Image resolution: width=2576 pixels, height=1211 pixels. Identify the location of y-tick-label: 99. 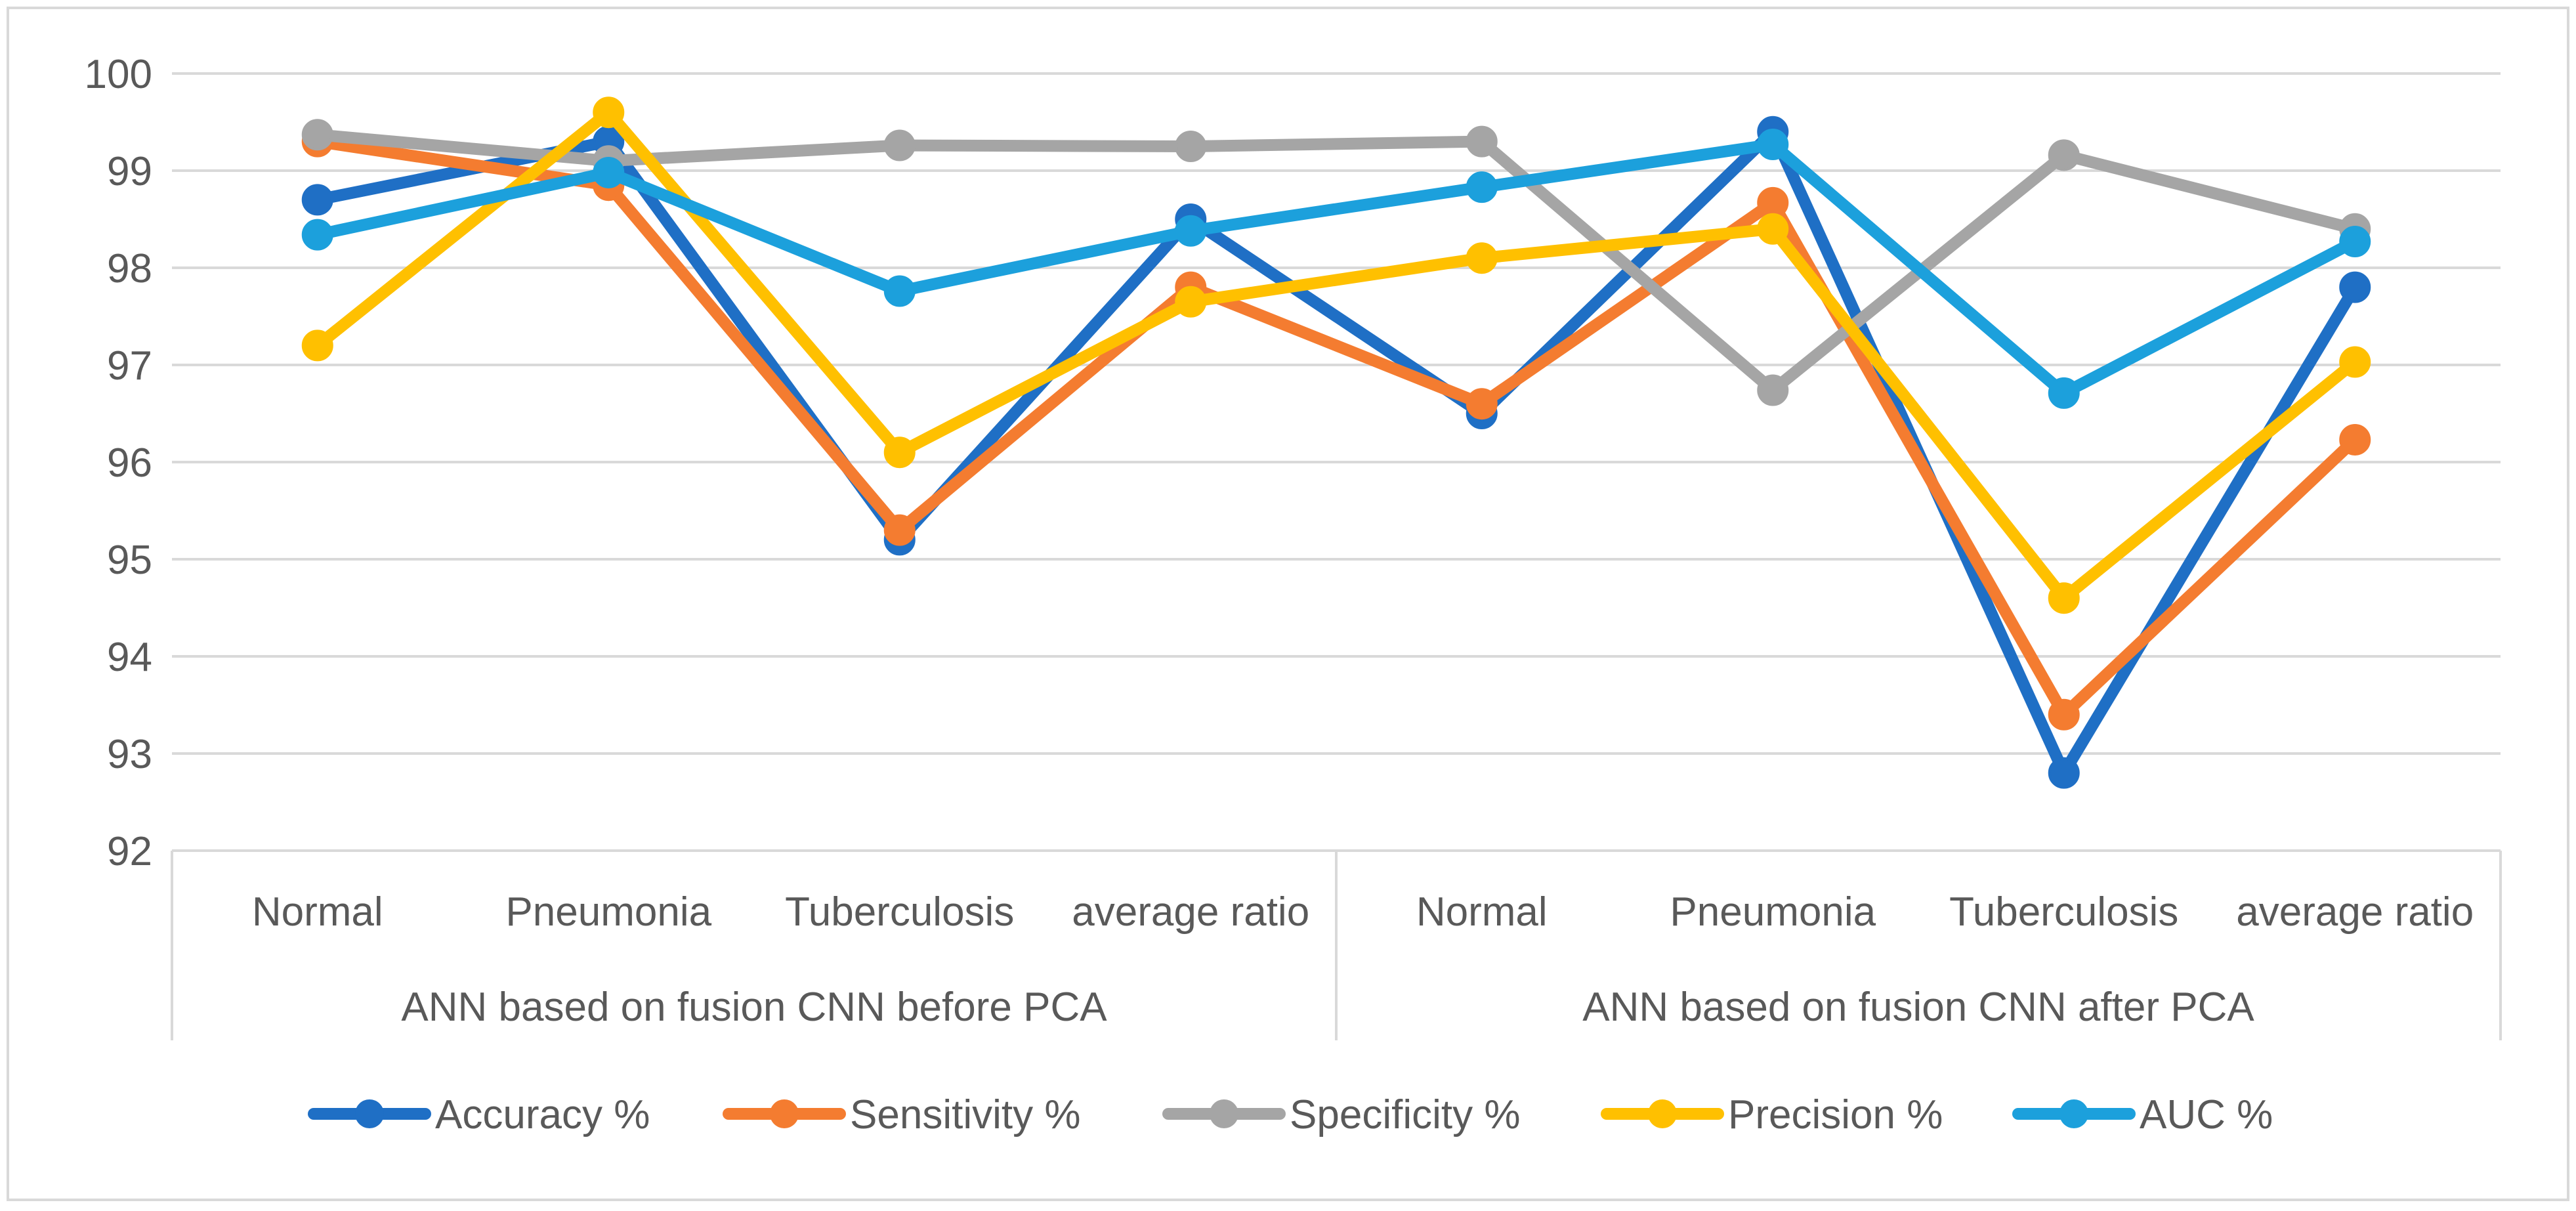
(129, 172).